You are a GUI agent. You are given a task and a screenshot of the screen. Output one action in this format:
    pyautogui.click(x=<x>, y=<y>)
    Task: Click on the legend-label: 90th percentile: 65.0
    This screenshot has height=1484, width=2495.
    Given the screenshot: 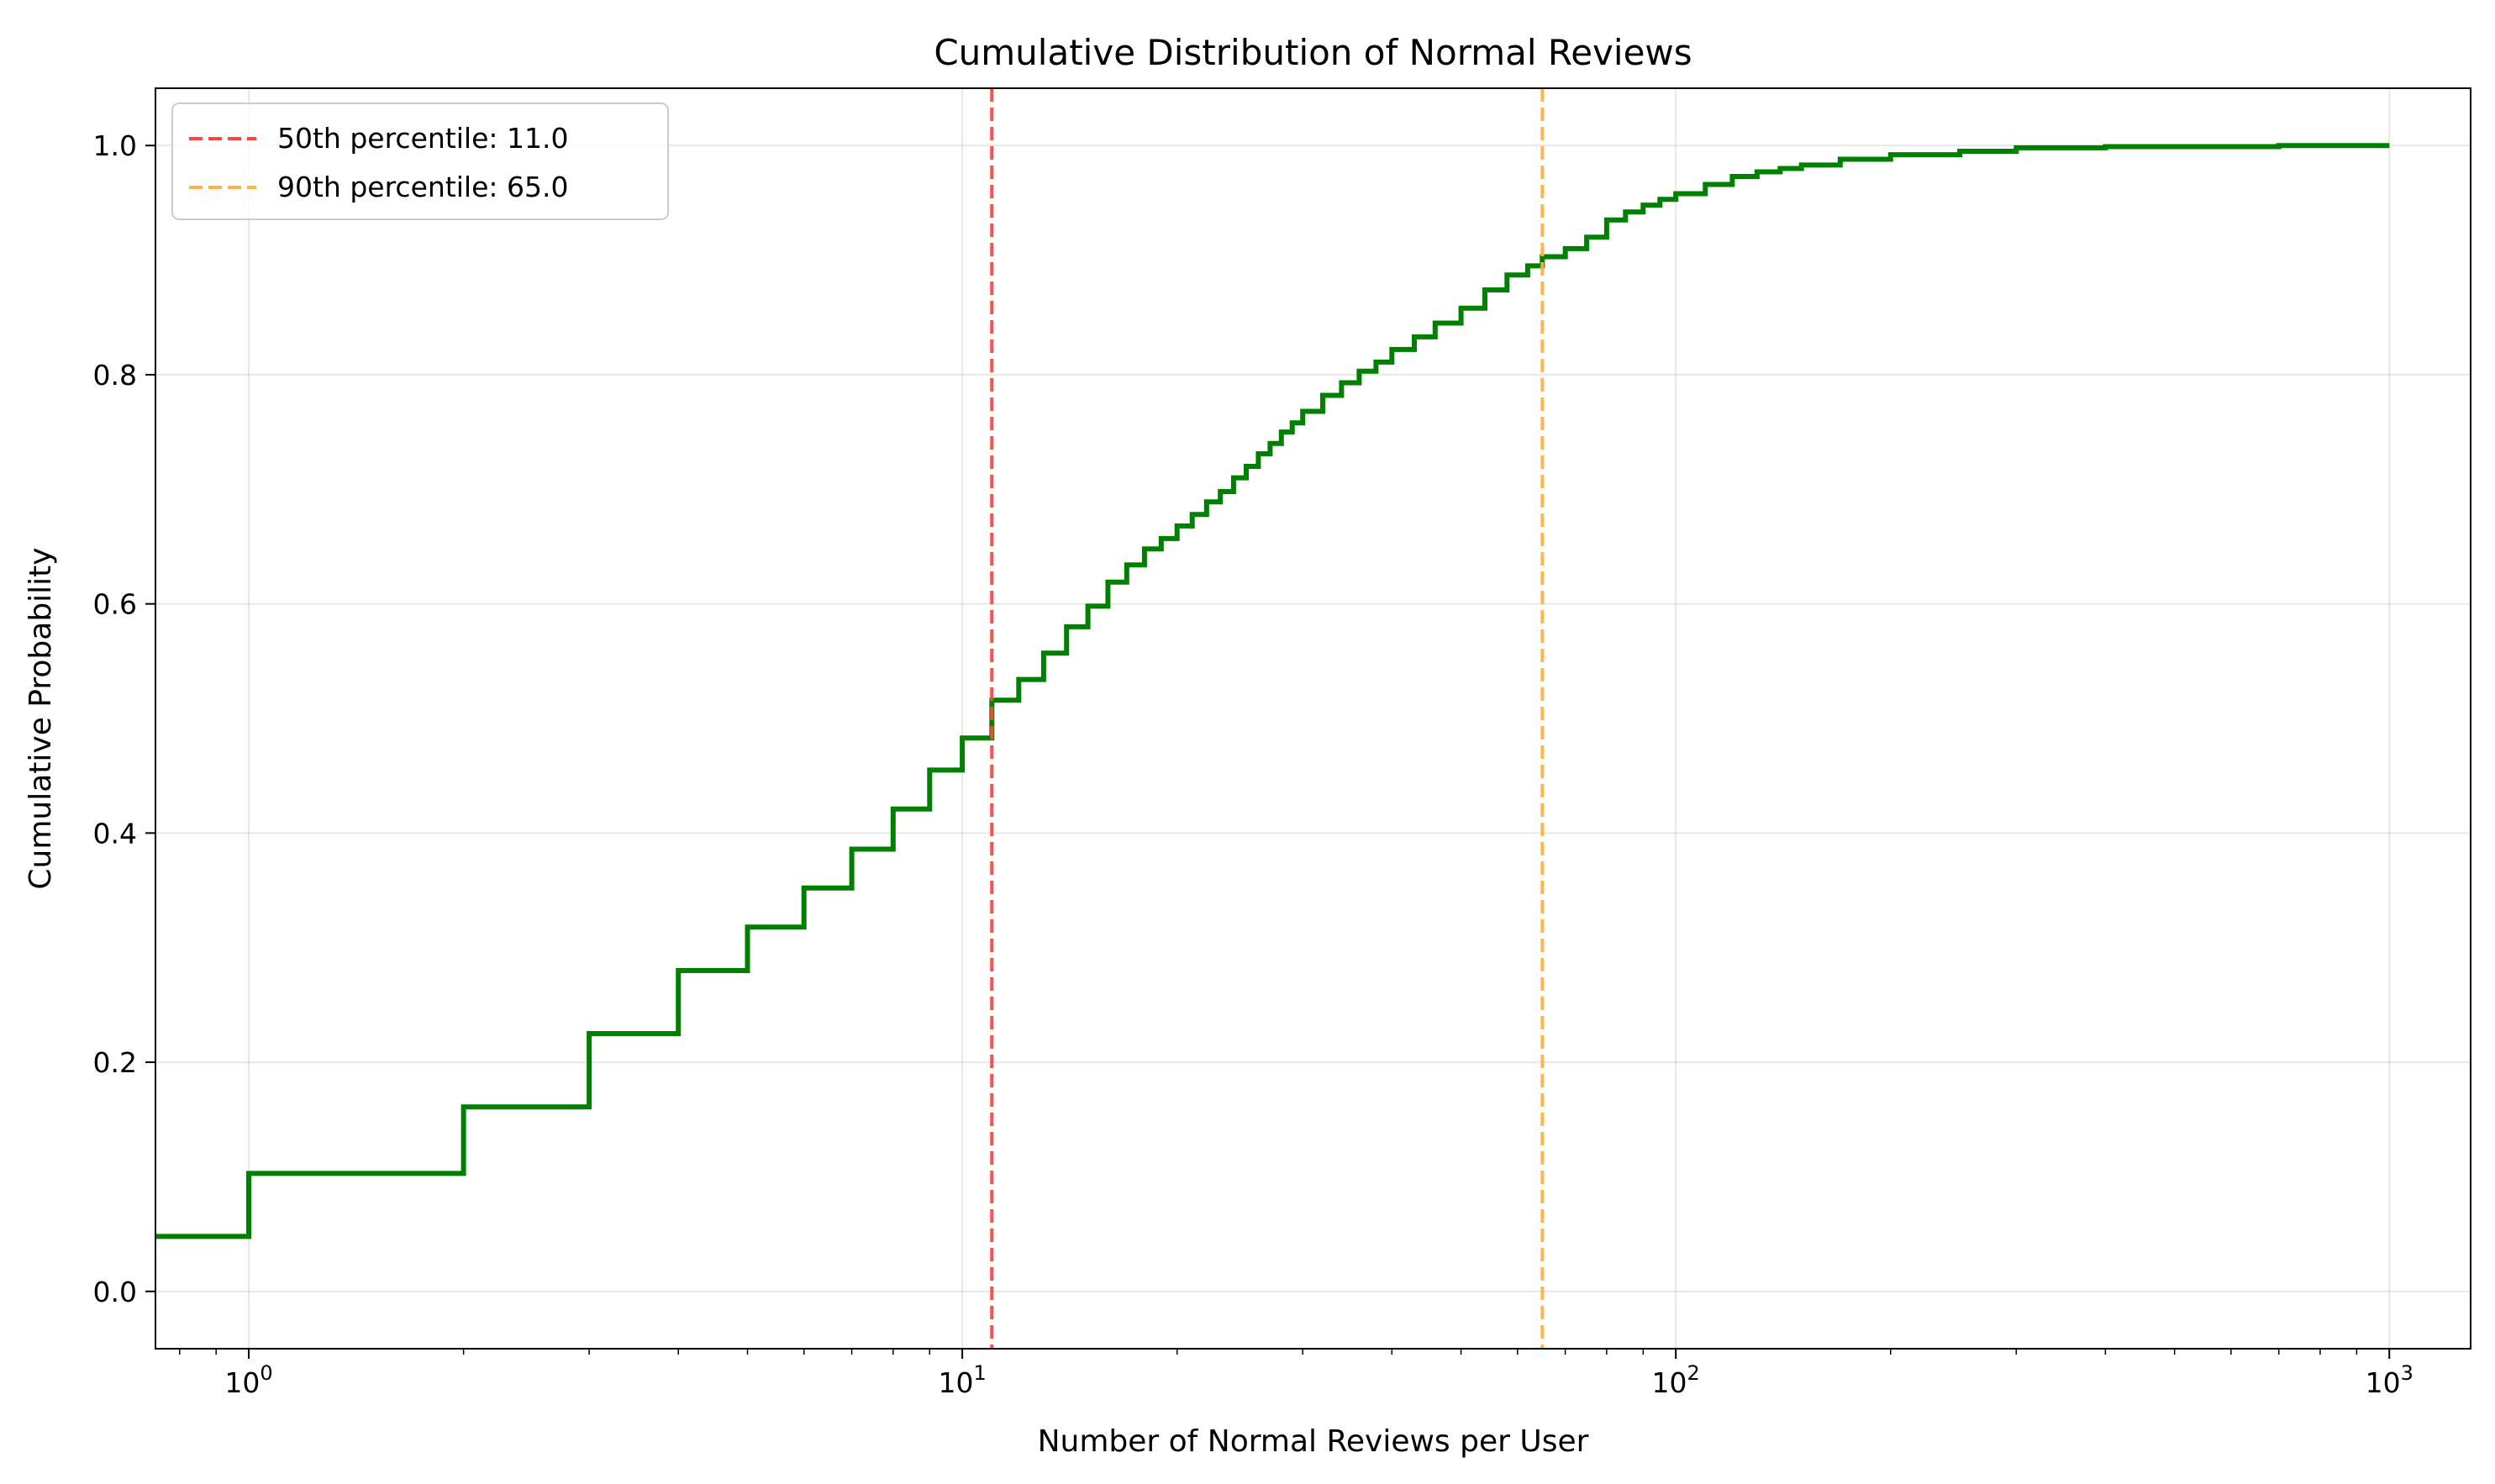 What is the action you would take?
    pyautogui.click(x=423, y=187)
    